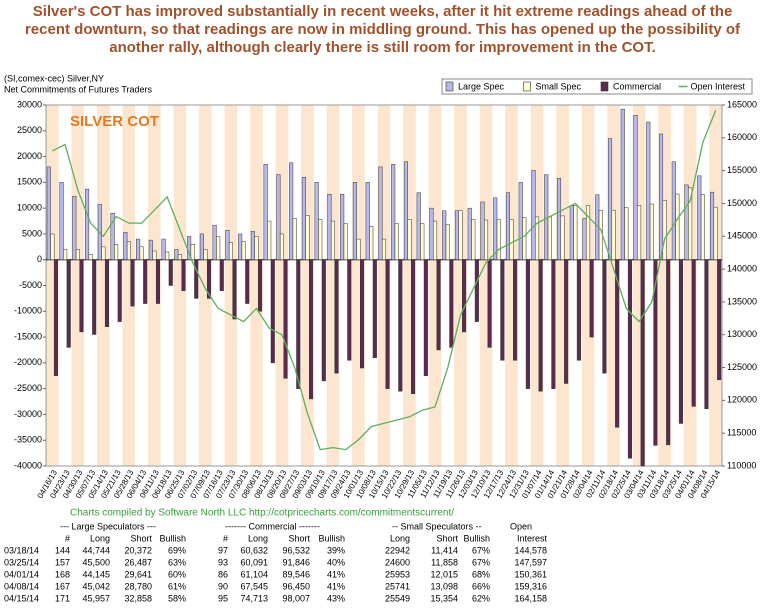 The width and height of the screenshot is (765, 610). Describe the element at coordinates (177, 574) in the screenshot. I see `table-cell: 60%` at that location.